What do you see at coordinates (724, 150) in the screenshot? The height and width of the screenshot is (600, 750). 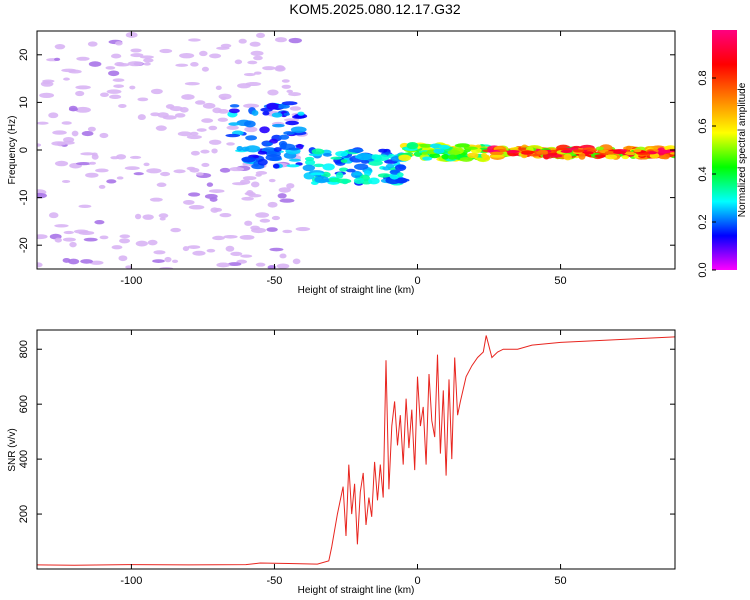 I see `colorbar-gradient` at bounding box center [724, 150].